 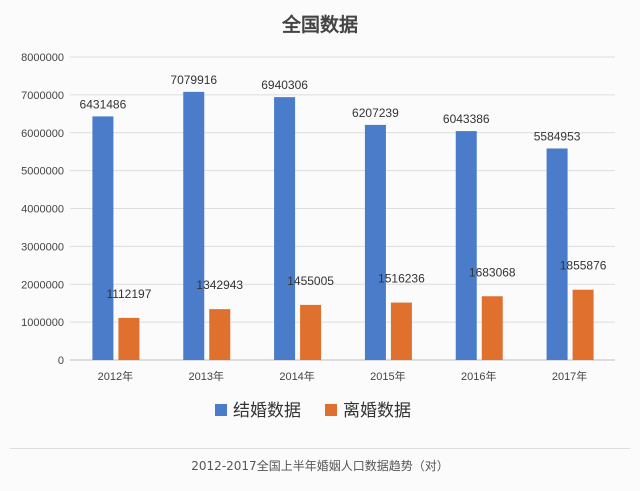 I want to click on y-tick-label: 6000000, so click(x=42, y=134).